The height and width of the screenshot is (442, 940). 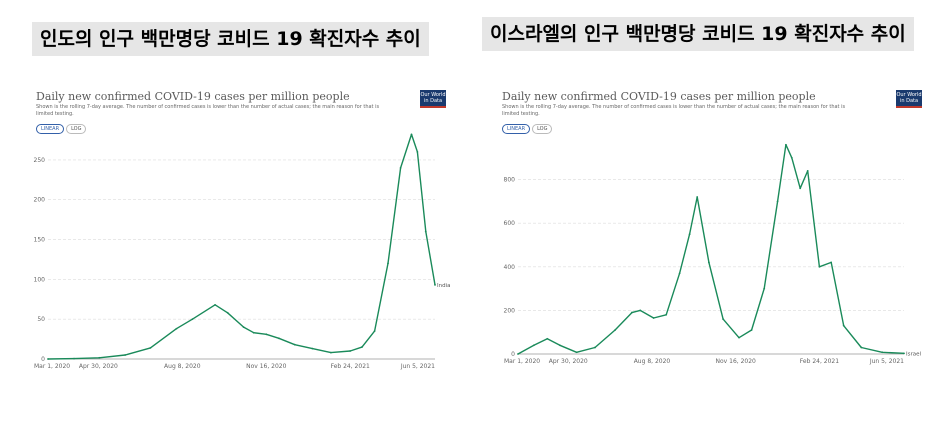 I want to click on y-tick-label: 600, so click(x=510, y=223).